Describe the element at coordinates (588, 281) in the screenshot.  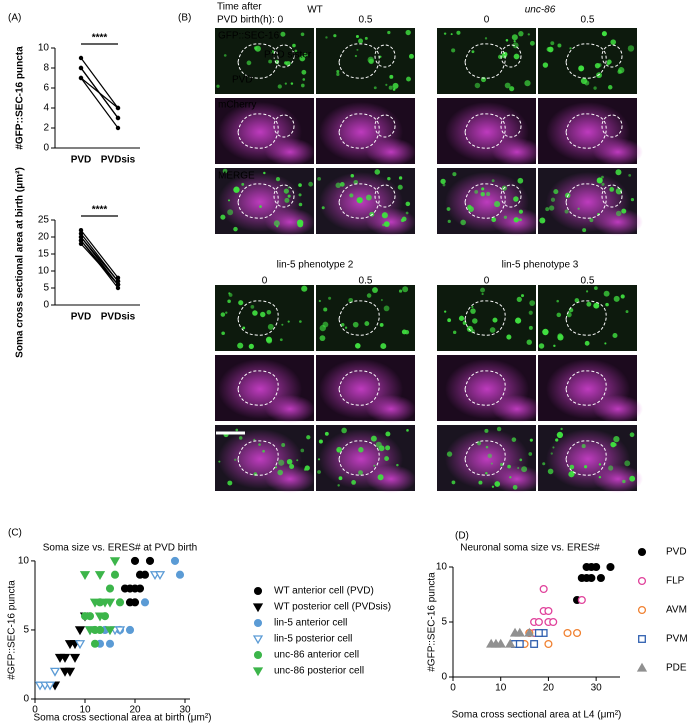
I see `time-point: 0.5` at that location.